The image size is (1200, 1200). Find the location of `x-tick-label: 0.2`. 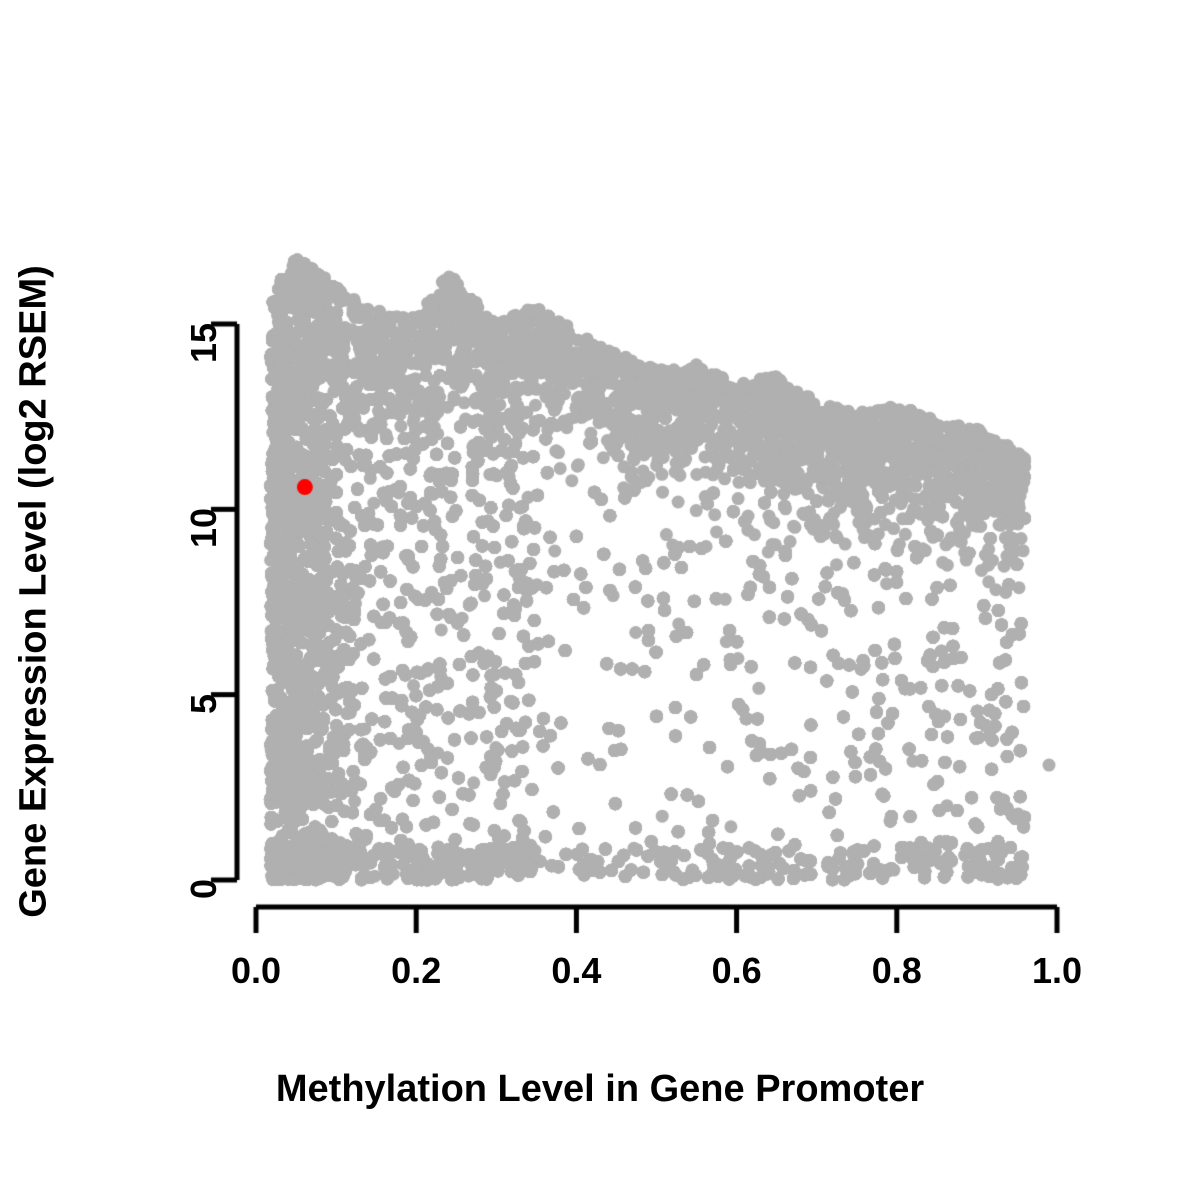

x-tick-label: 0.2 is located at coordinates (416, 970).